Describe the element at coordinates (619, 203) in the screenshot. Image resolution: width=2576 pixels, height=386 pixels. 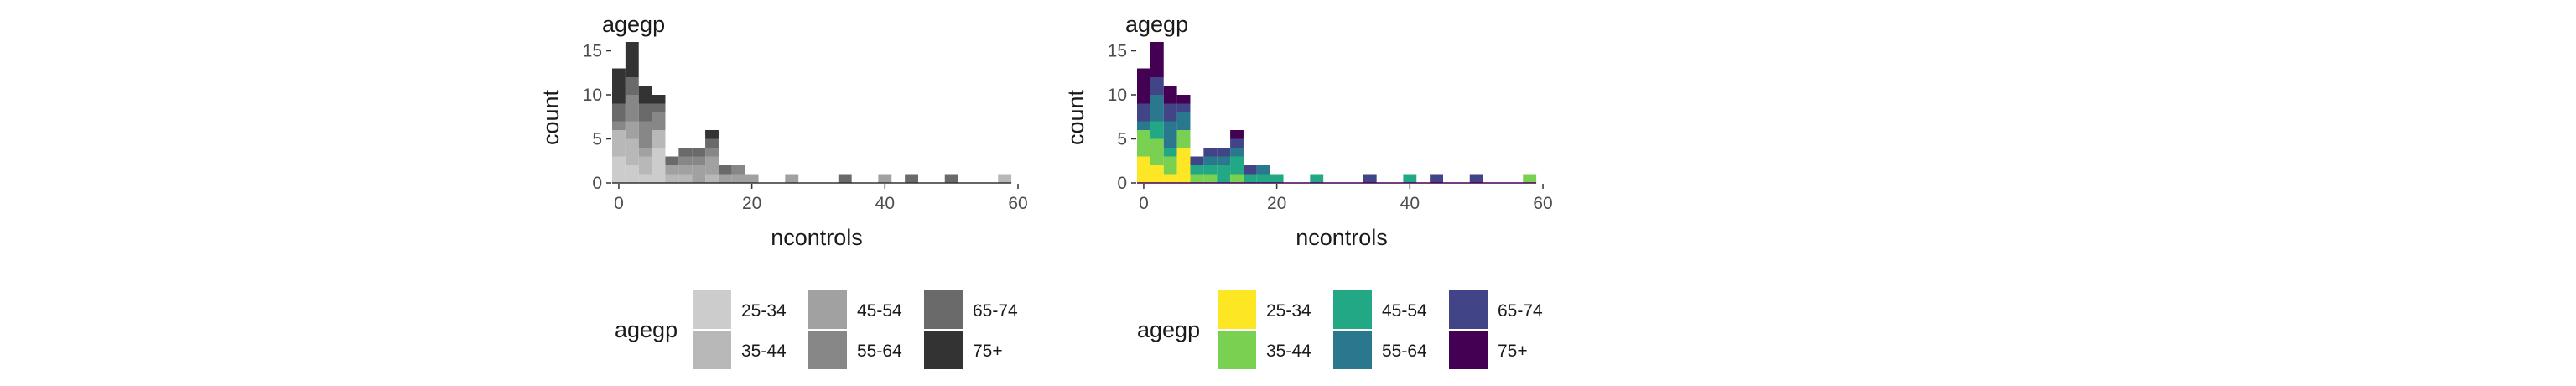
I see `x-tick-label: 0` at that location.